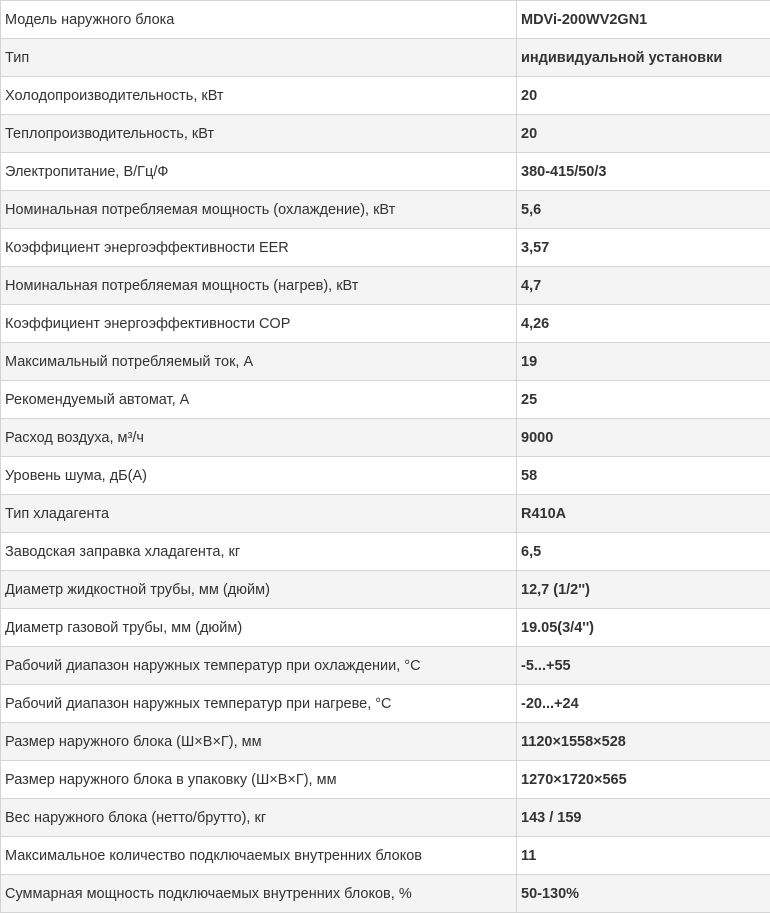  I want to click on spec-label: Тип хладагента, so click(259, 514).